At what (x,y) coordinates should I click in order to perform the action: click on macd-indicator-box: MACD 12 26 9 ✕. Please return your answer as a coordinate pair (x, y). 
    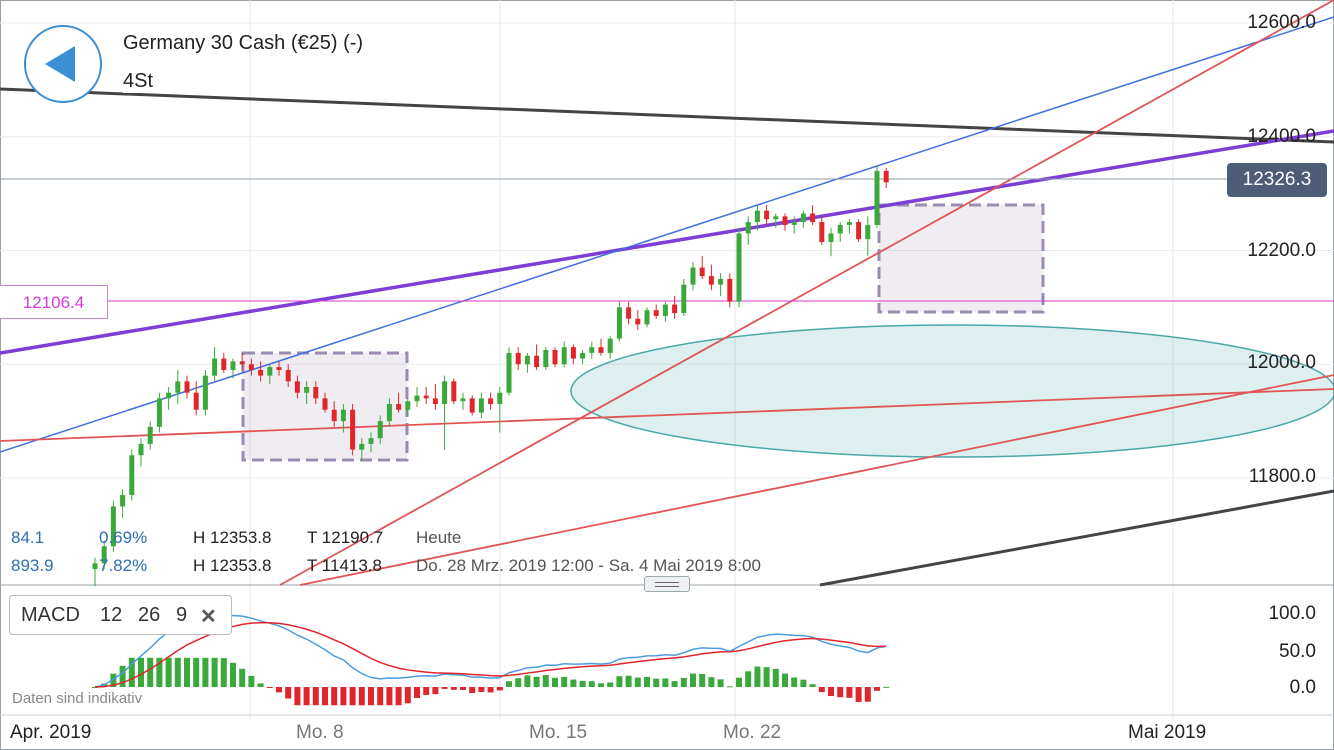
    Looking at the image, I should click on (120, 615).